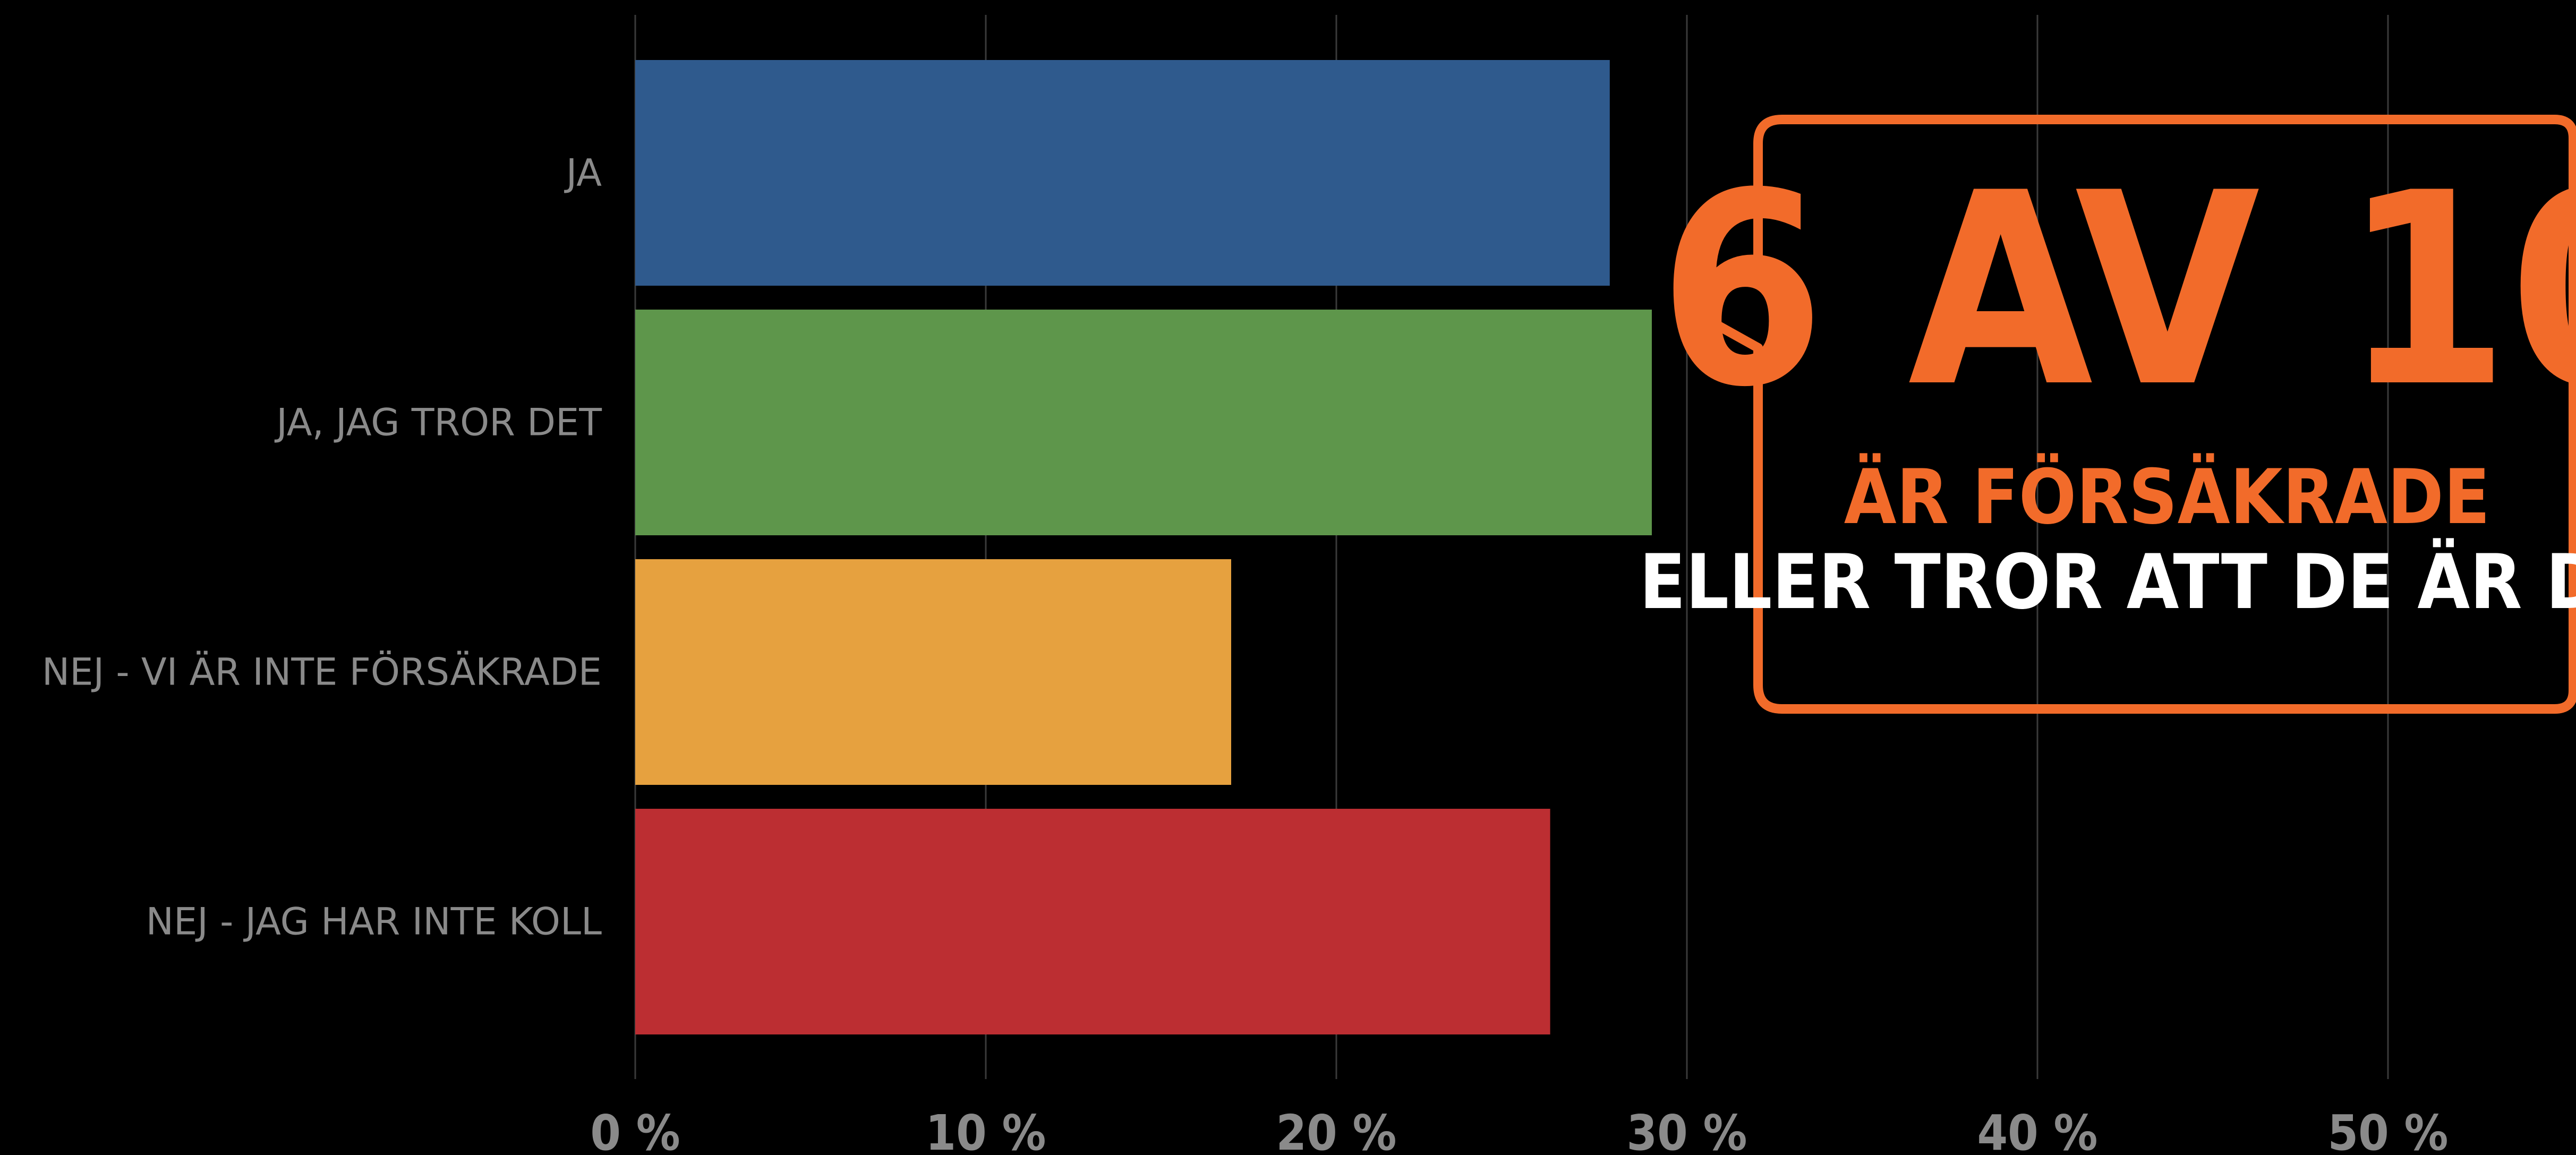 This screenshot has width=2576, height=1155. Describe the element at coordinates (2167, 496) in the screenshot. I see `callout-line-1: ÄR FÖRSÄKRADE` at that location.